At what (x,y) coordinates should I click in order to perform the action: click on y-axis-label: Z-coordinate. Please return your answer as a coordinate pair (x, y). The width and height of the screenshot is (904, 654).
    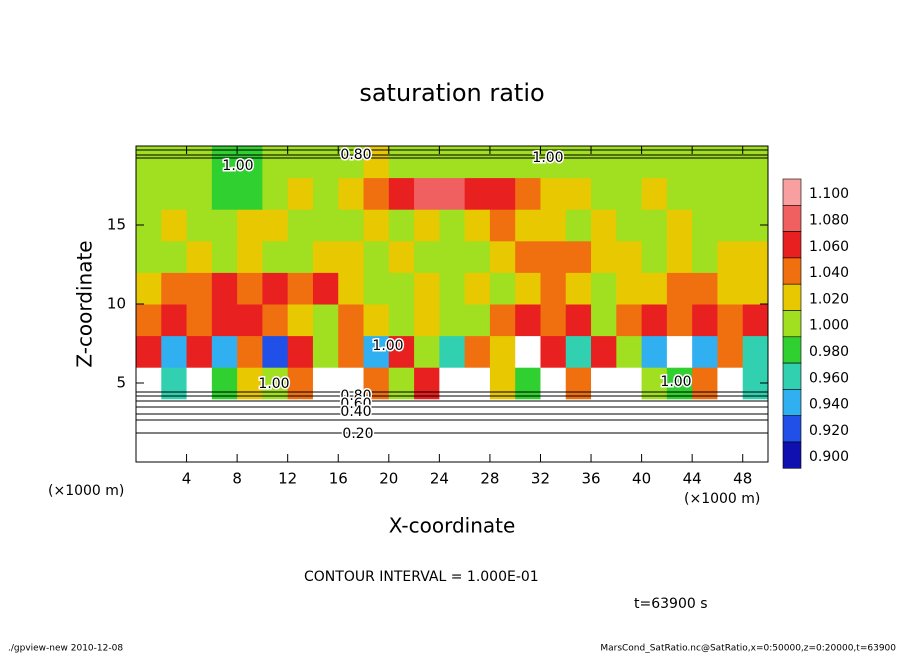
    Looking at the image, I should click on (85, 303).